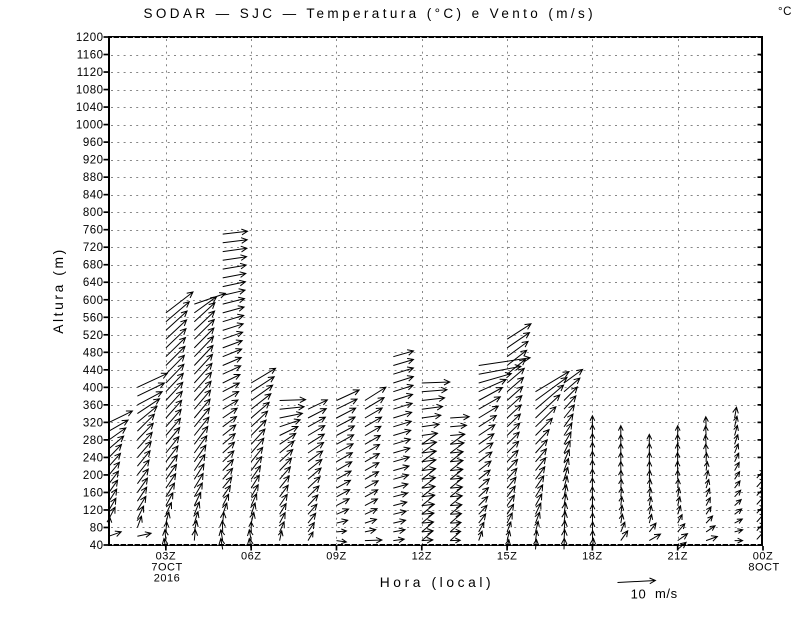 This screenshot has width=800, height=618. I want to click on svg-text: 480, so click(93, 353).